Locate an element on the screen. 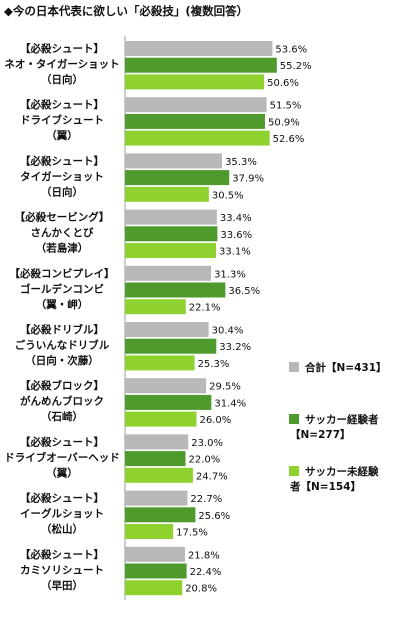  data-label: 51.5% is located at coordinates (286, 106).